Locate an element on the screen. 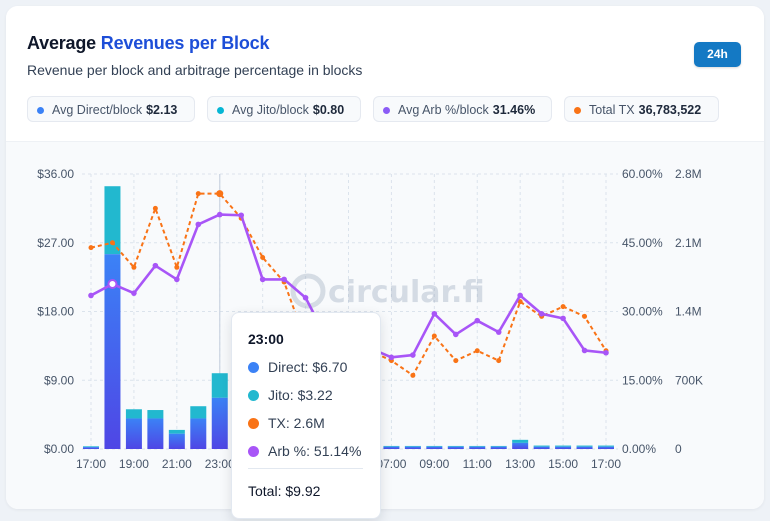 The image size is (770, 521). y-tick-right-tx: 0 is located at coordinates (678, 449).